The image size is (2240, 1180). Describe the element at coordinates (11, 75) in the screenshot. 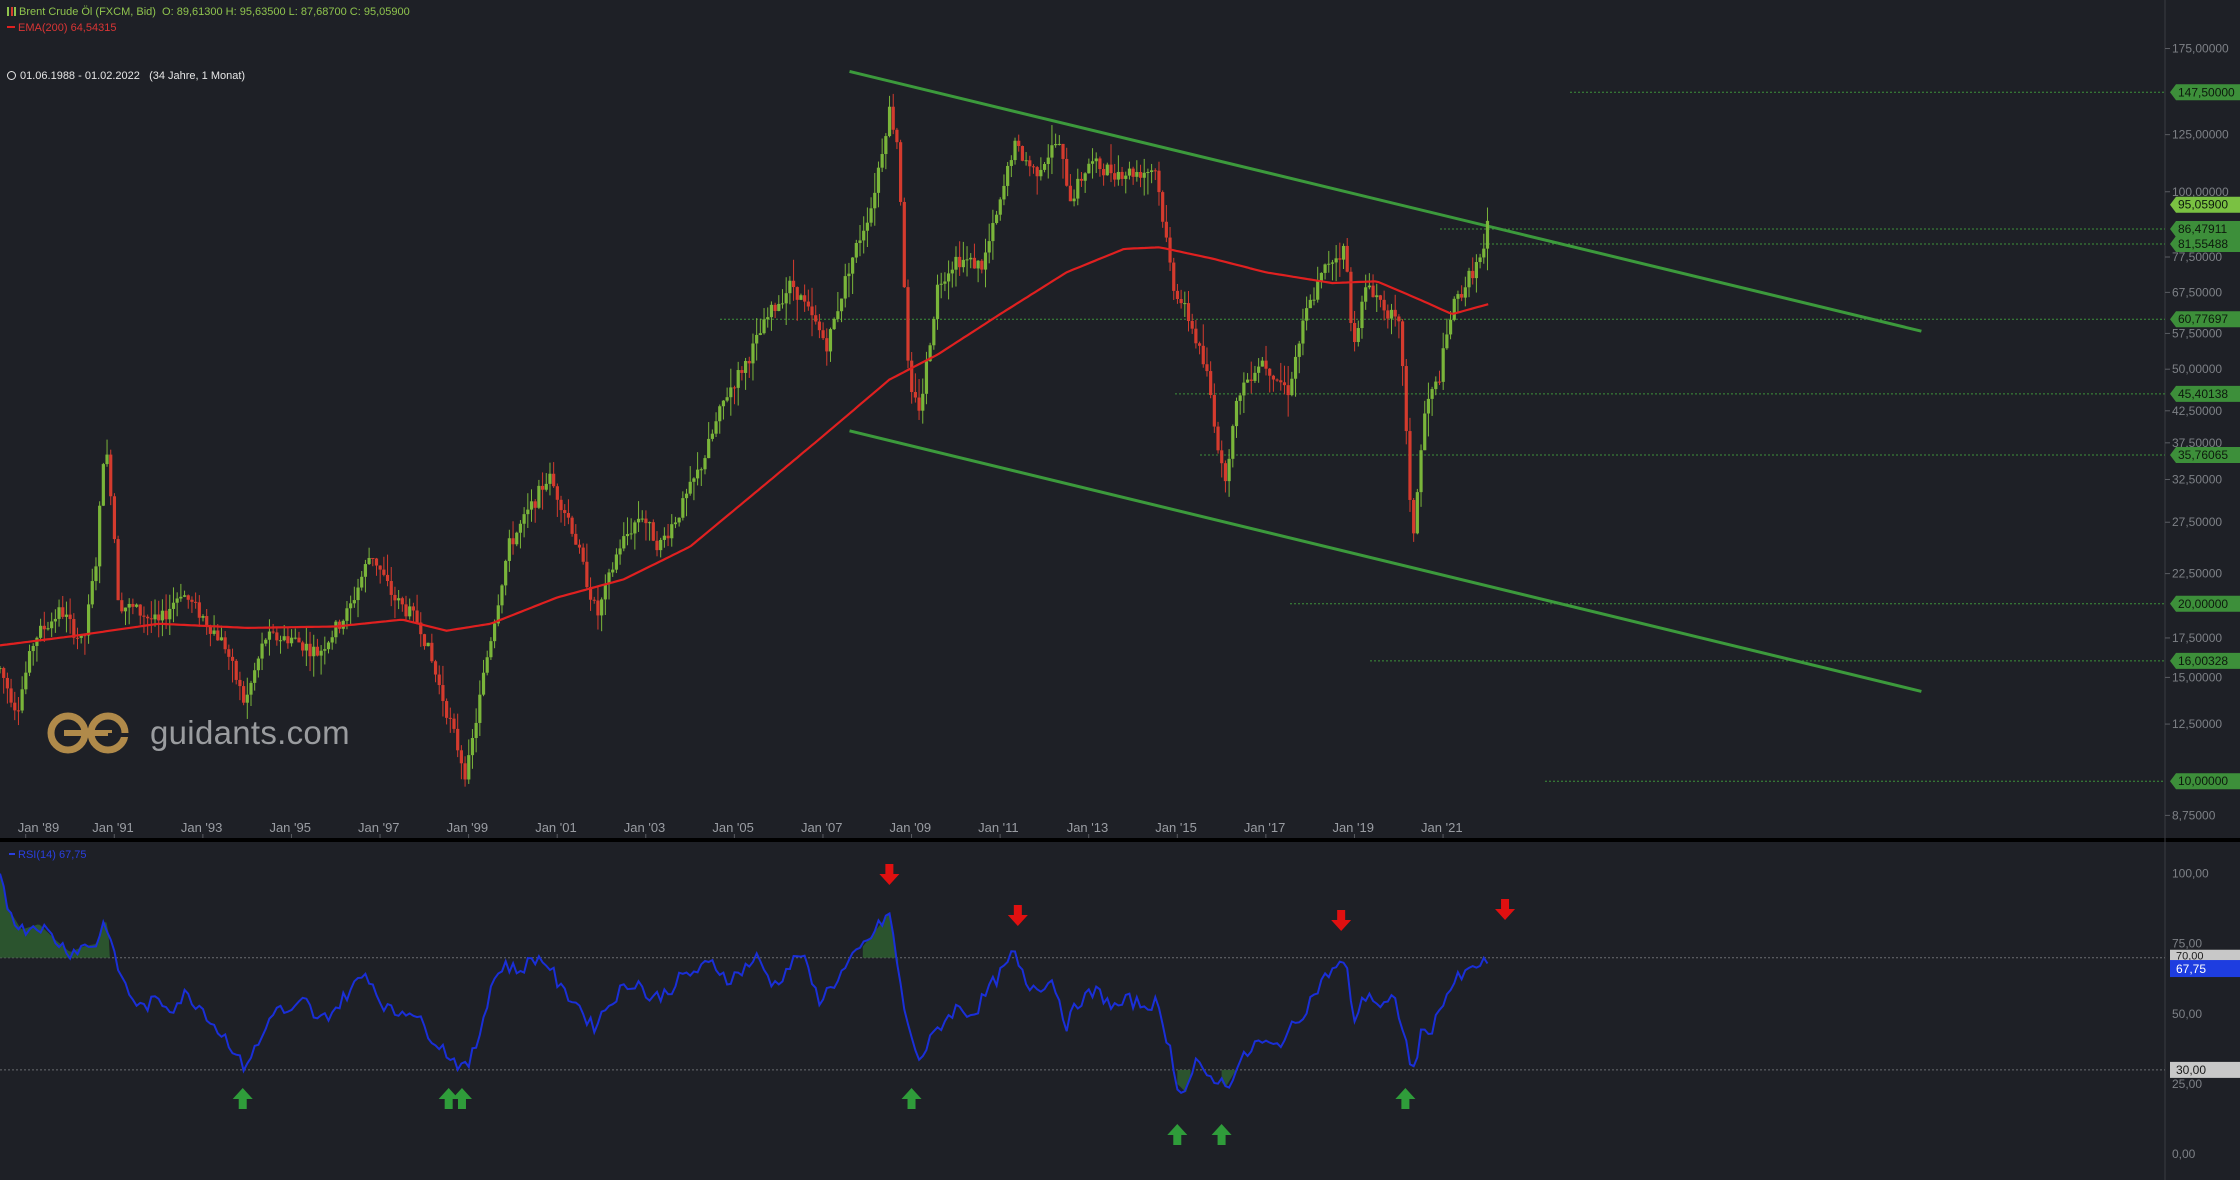

I see `clock-icon` at that location.